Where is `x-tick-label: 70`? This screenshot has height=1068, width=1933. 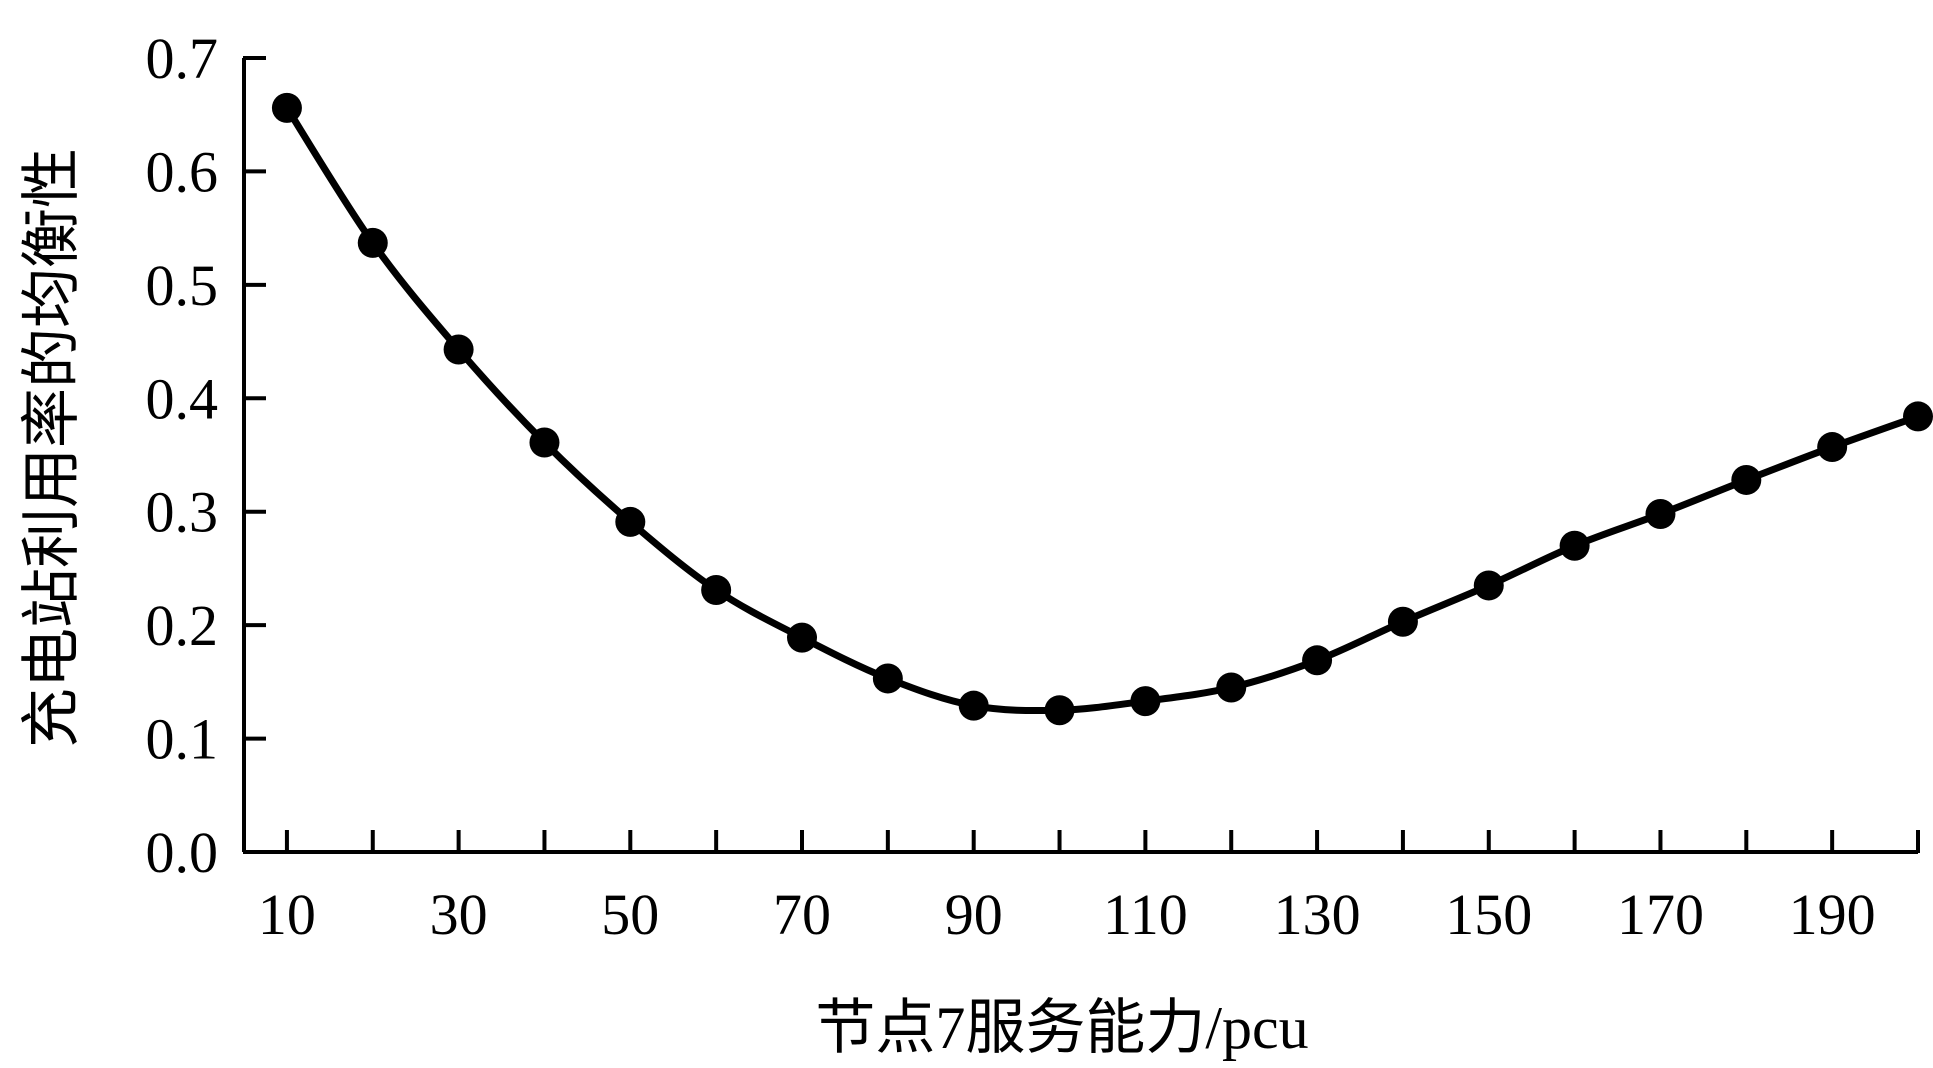 x-tick-label: 70 is located at coordinates (802, 914).